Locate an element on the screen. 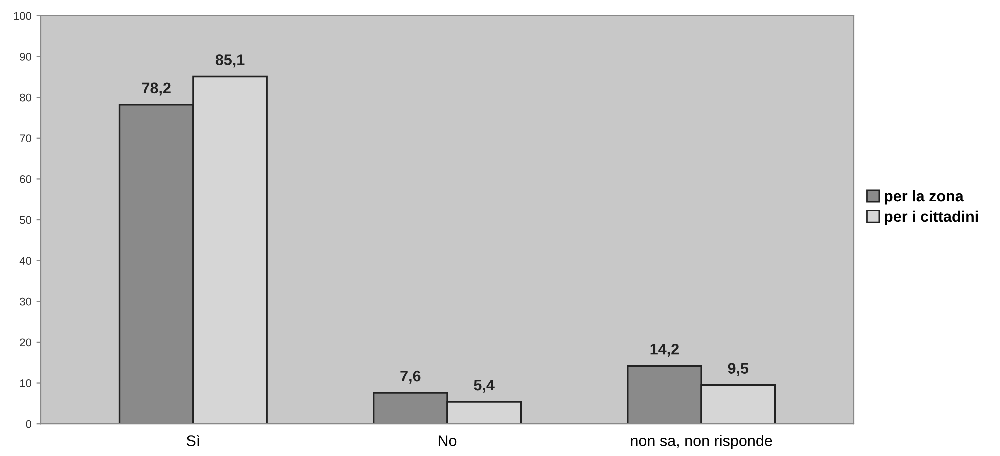 Image resolution: width=1000 pixels, height=456 pixels. data-label: 9,5 is located at coordinates (738, 369).